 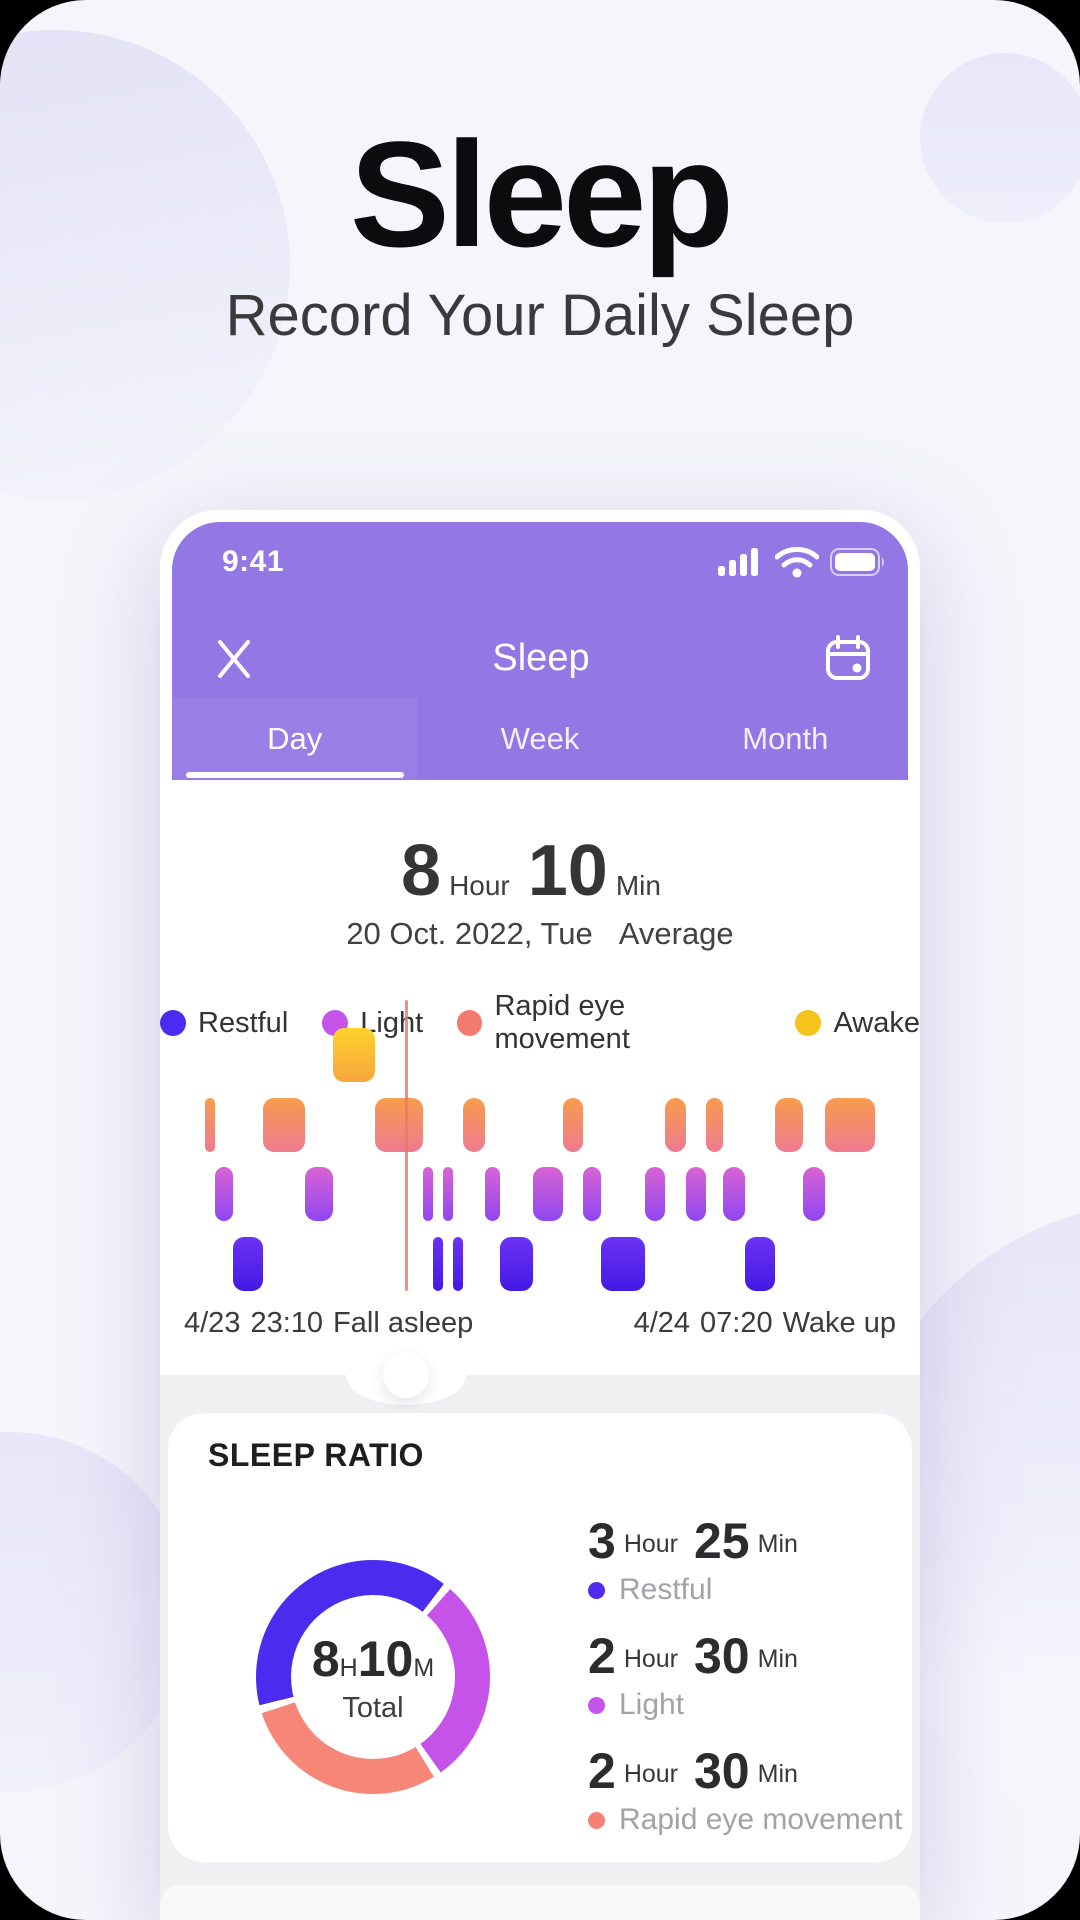 I want to click on stat-block: 2 Hour 30 Min Rapid eye movement, so click(x=745, y=1790).